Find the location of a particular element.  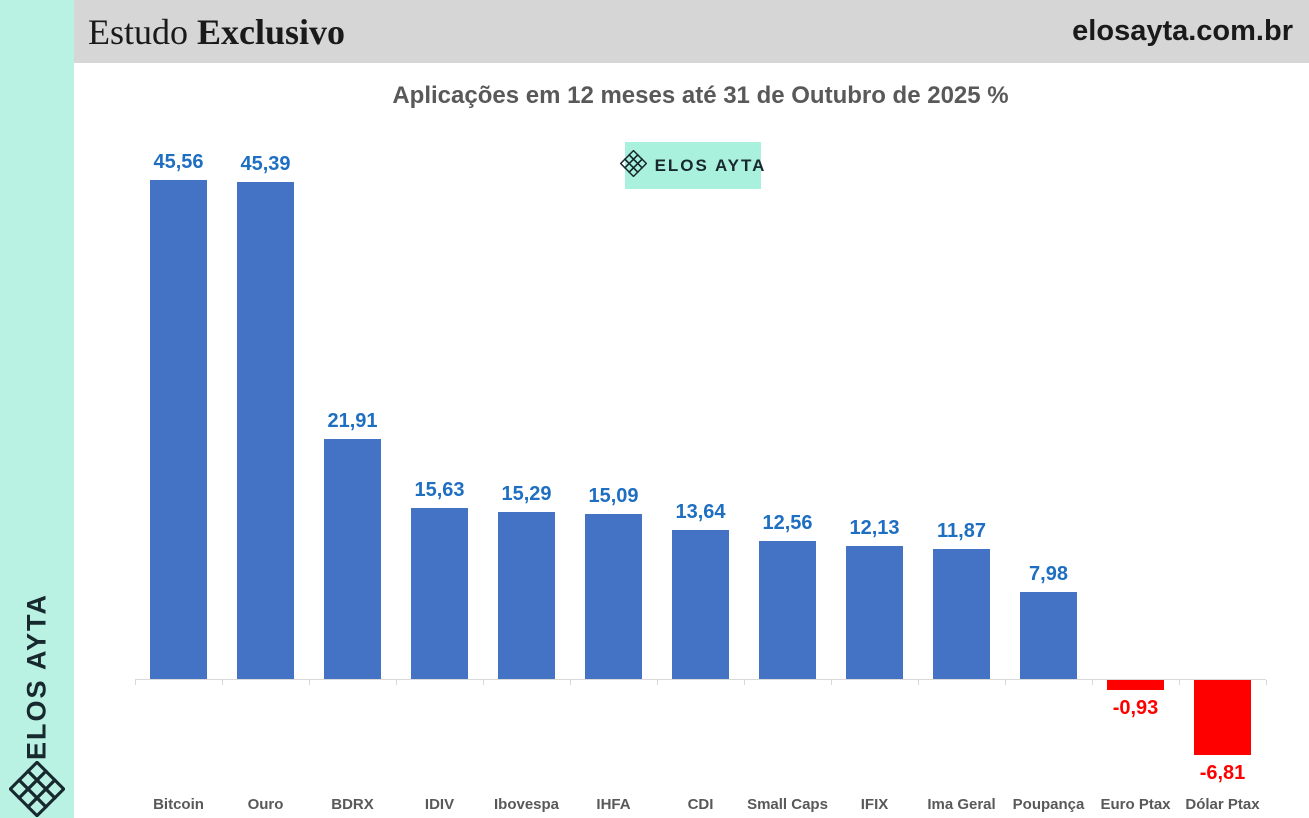

bar-value-label-dolar-ptax: -6,81 is located at coordinates (1222, 772).